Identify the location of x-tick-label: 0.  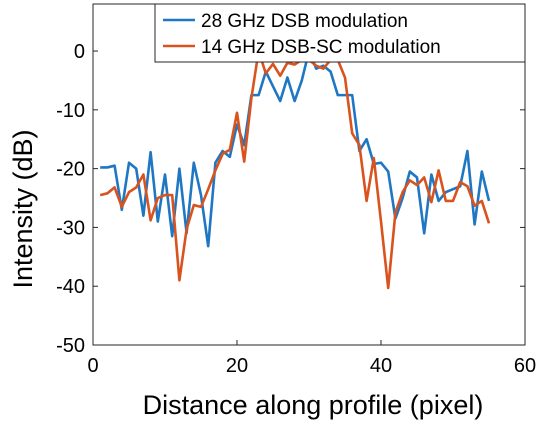
(92, 366).